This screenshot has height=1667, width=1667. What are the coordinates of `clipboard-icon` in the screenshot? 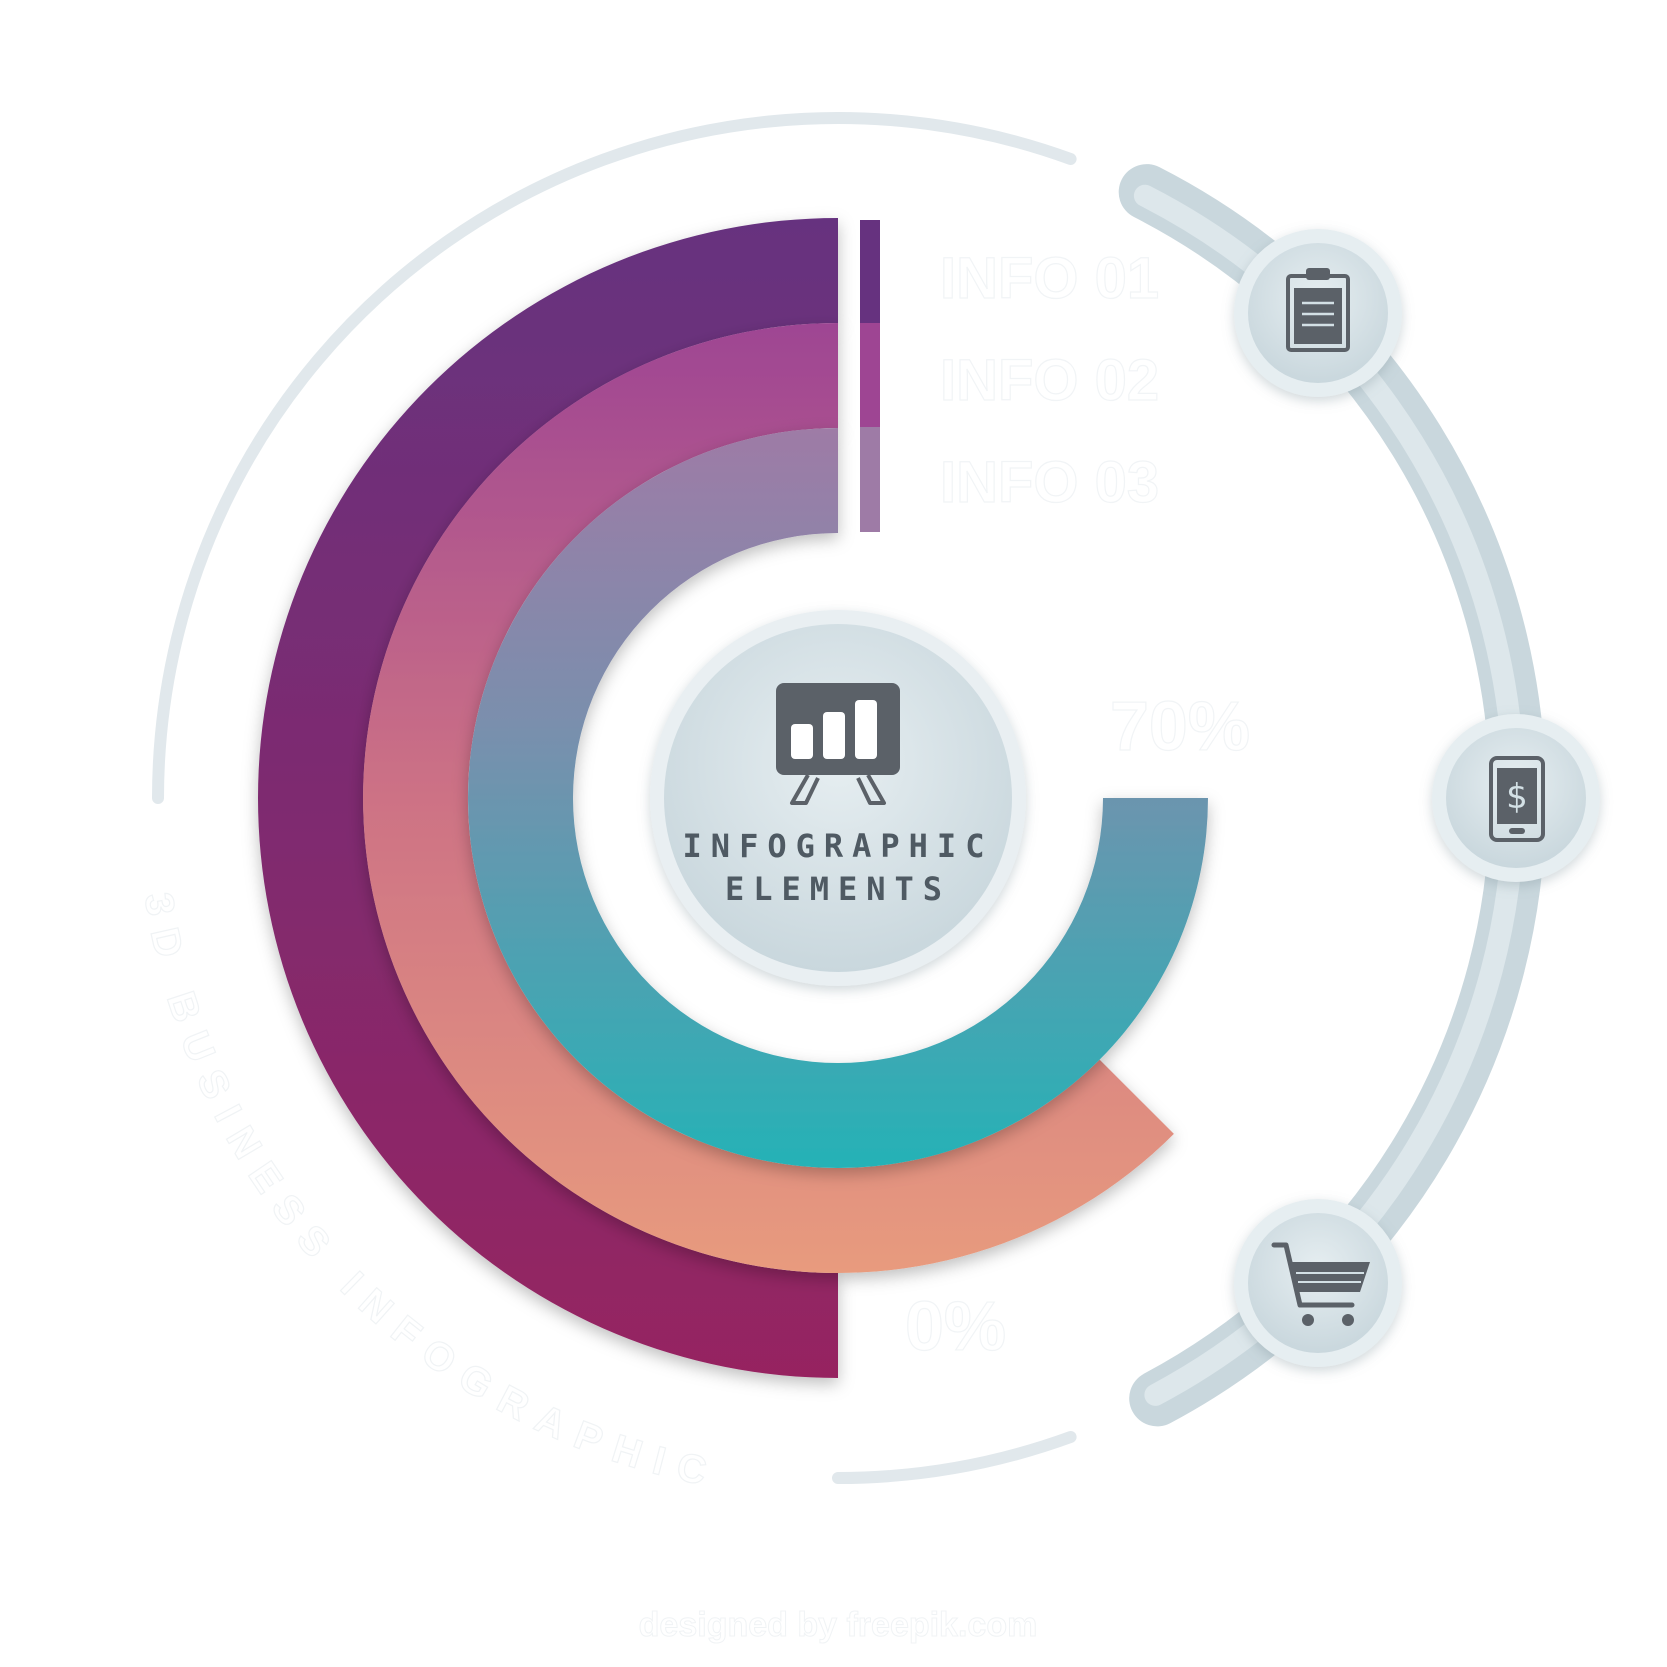 It's located at (1318, 310).